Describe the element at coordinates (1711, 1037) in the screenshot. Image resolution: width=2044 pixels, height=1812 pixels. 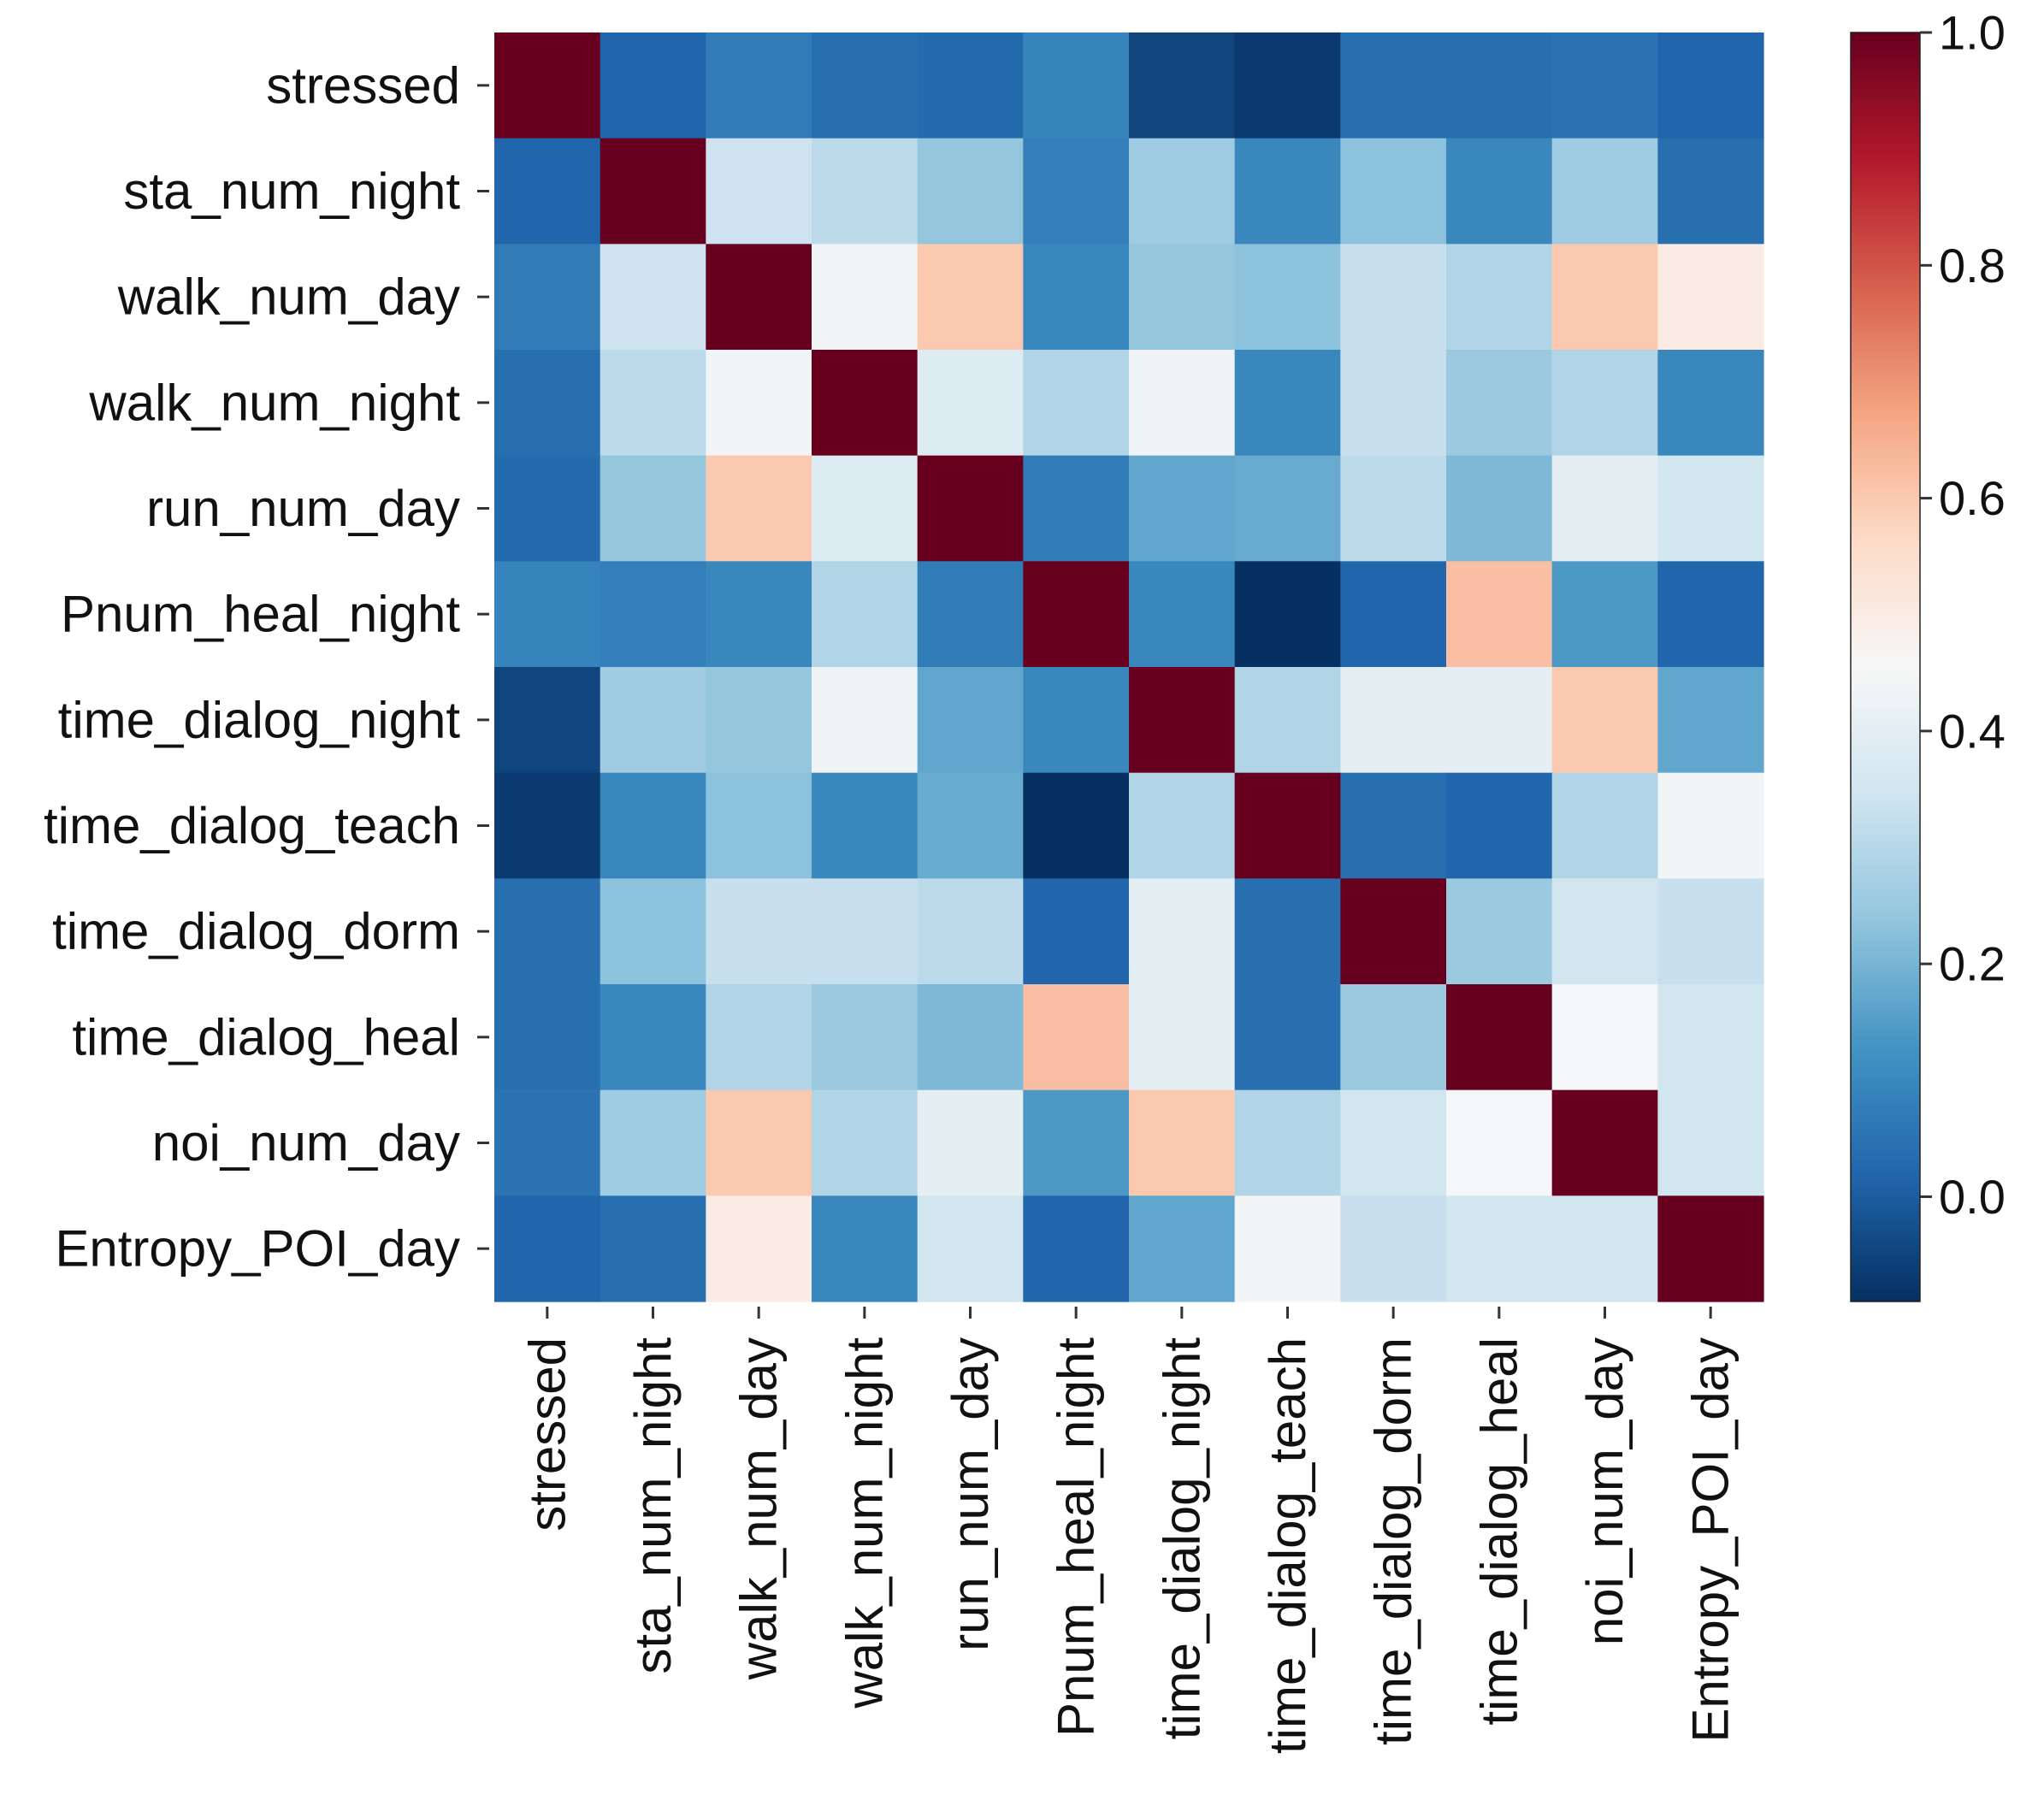
I see `heatmap-cell-time-dialog-heal-x-entropy-poi-day` at that location.